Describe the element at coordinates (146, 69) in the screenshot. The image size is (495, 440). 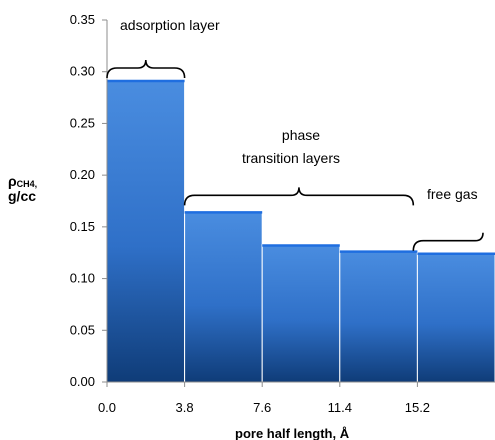
I see `brace-adsorption-layer` at that location.